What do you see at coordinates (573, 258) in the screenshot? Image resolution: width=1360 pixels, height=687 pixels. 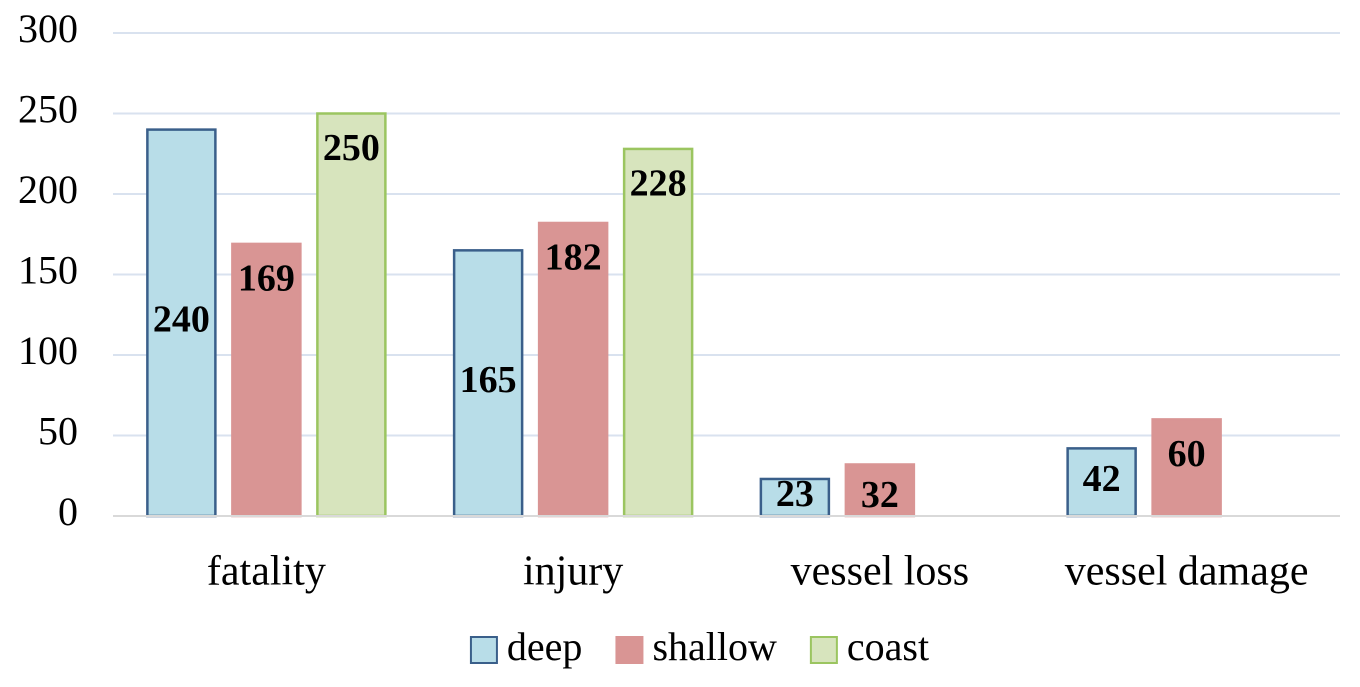 I see `data-label: 182` at bounding box center [573, 258].